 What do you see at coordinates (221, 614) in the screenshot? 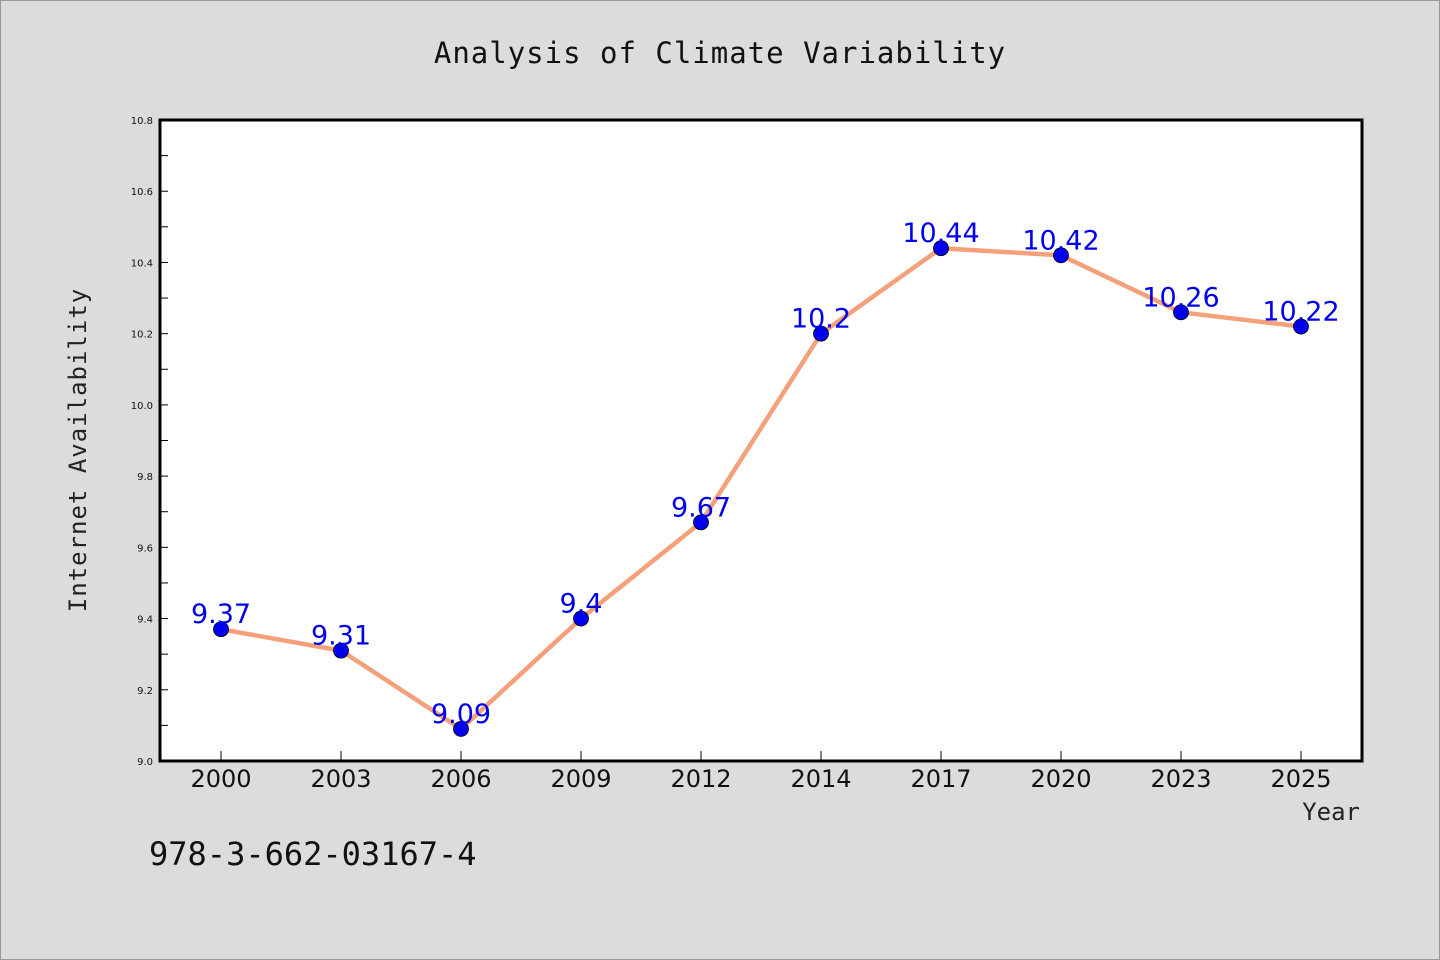
I see `data-label: 9.37` at bounding box center [221, 614].